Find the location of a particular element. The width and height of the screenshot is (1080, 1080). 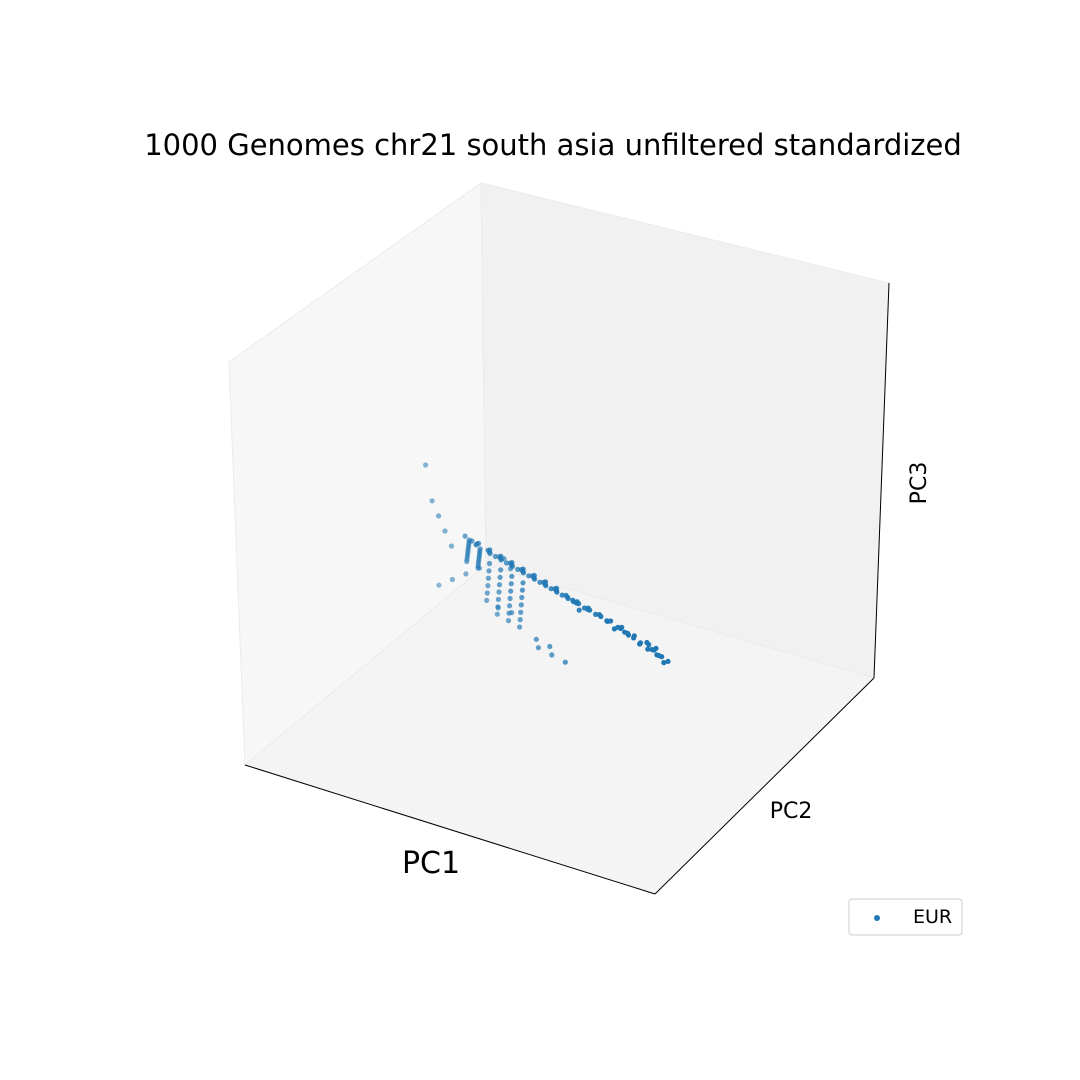

z-axis-line is located at coordinates (881, 480).